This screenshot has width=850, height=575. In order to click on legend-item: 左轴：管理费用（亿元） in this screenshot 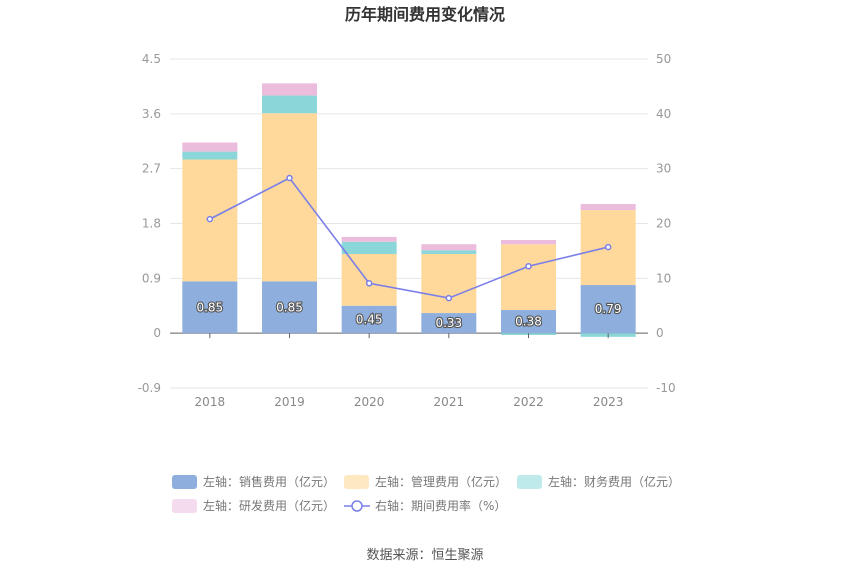, I will do `click(425, 481)`.